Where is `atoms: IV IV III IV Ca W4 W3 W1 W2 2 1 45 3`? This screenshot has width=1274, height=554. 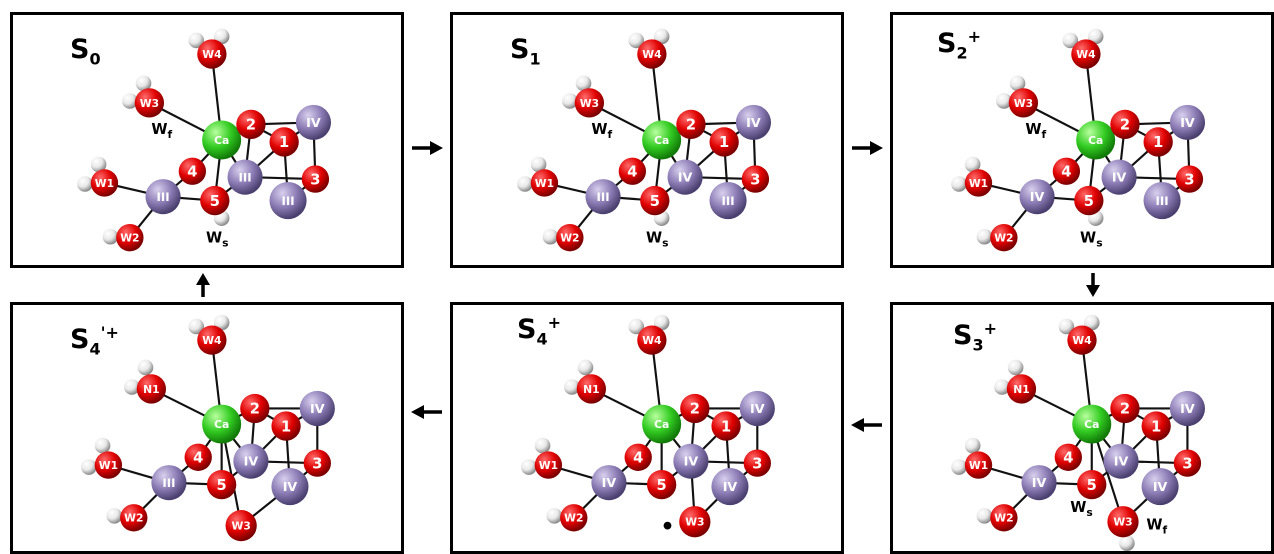 atoms: IV IV III IV Ca W4 W3 W1 W2 2 1 45 3 is located at coordinates (1085, 145).